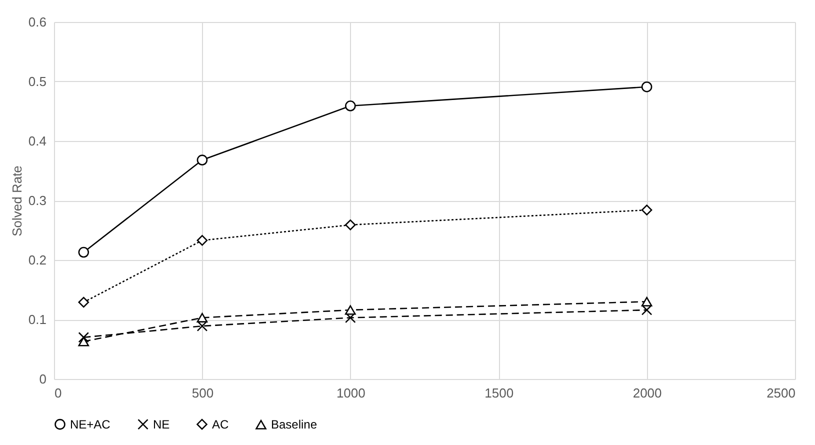 The width and height of the screenshot is (815, 445). Describe the element at coordinates (781, 393) in the screenshot. I see `x-tick-label: 2500` at that location.